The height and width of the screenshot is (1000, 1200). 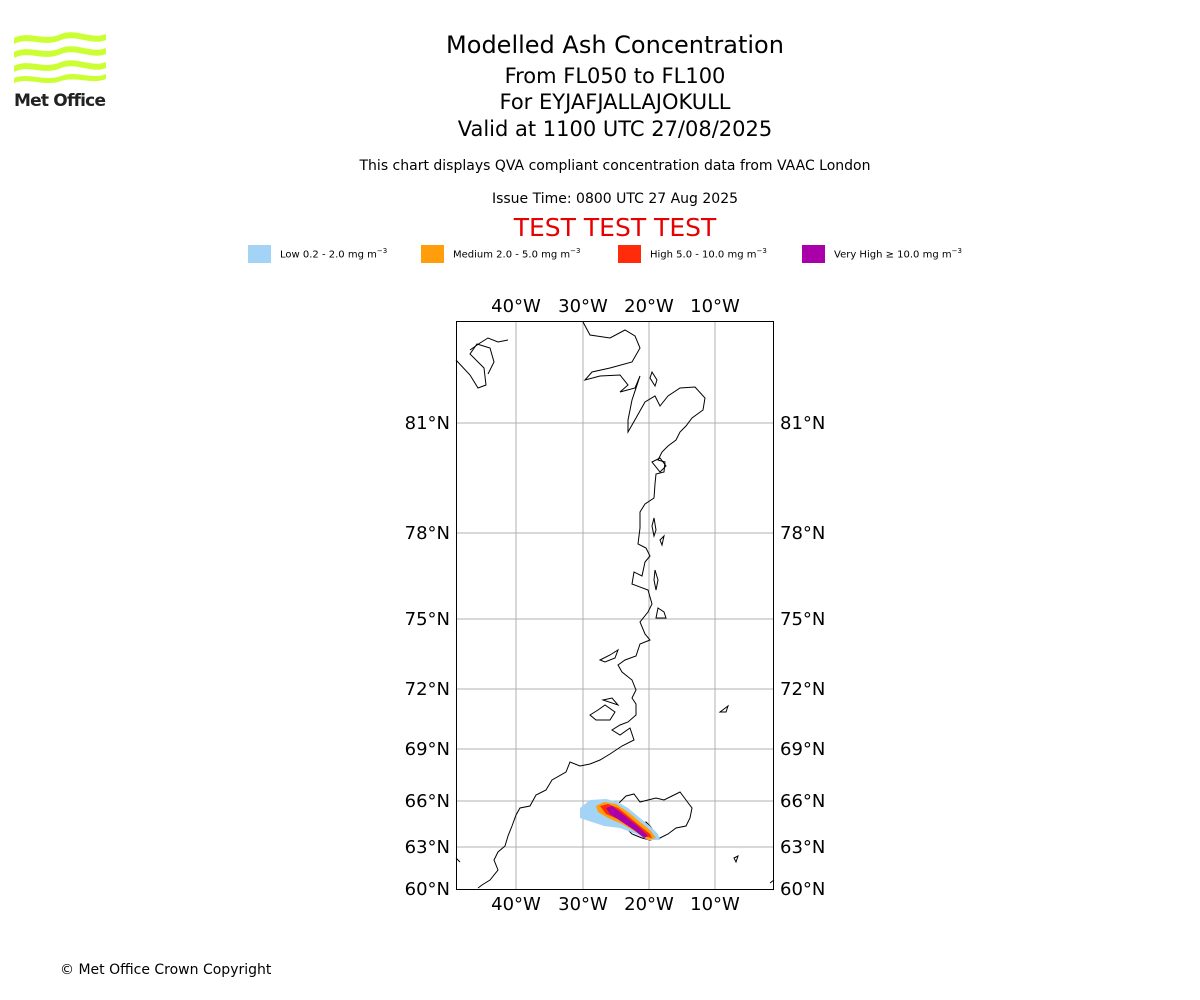 What do you see at coordinates (615, 45) in the screenshot?
I see `chart-title: Modelled Ash Concentration` at bounding box center [615, 45].